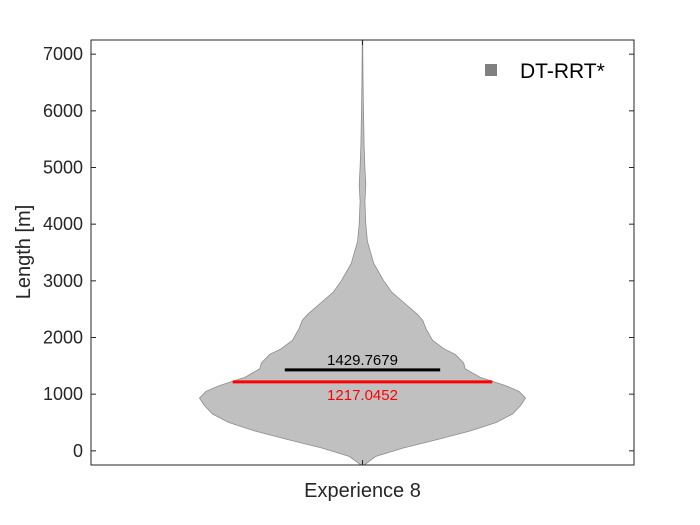  I want to click on legend: DT-RRT*, so click(545, 71).